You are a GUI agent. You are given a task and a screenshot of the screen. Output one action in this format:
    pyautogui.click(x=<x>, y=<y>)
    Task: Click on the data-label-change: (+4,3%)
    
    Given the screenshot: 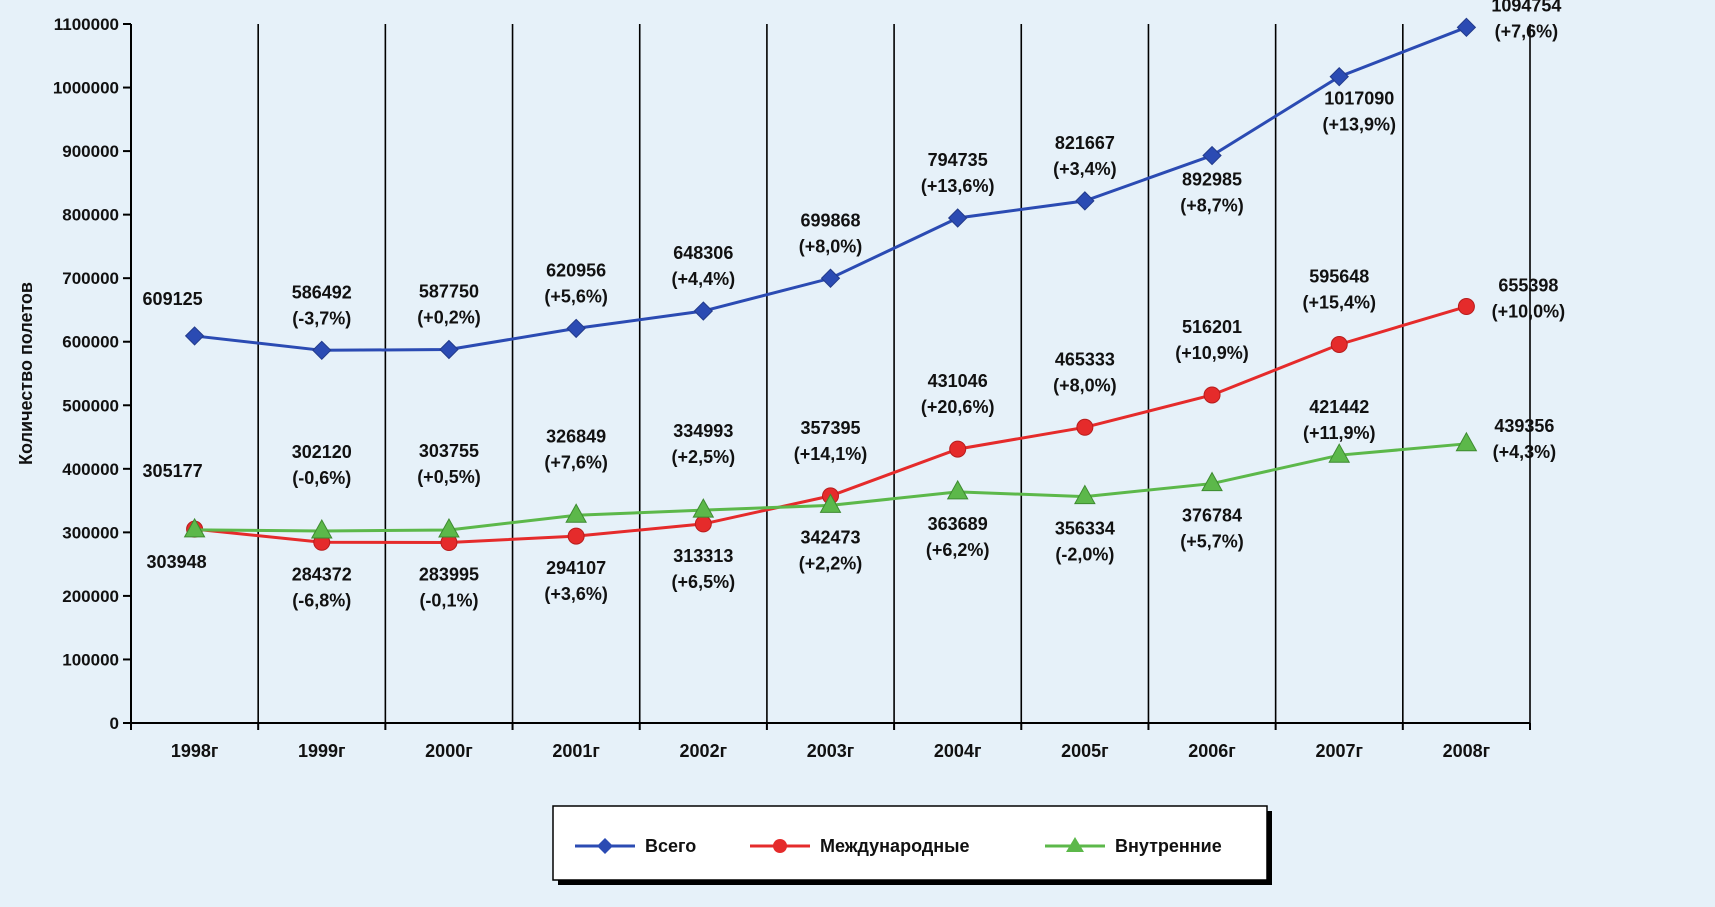 What is the action you would take?
    pyautogui.click(x=1525, y=452)
    